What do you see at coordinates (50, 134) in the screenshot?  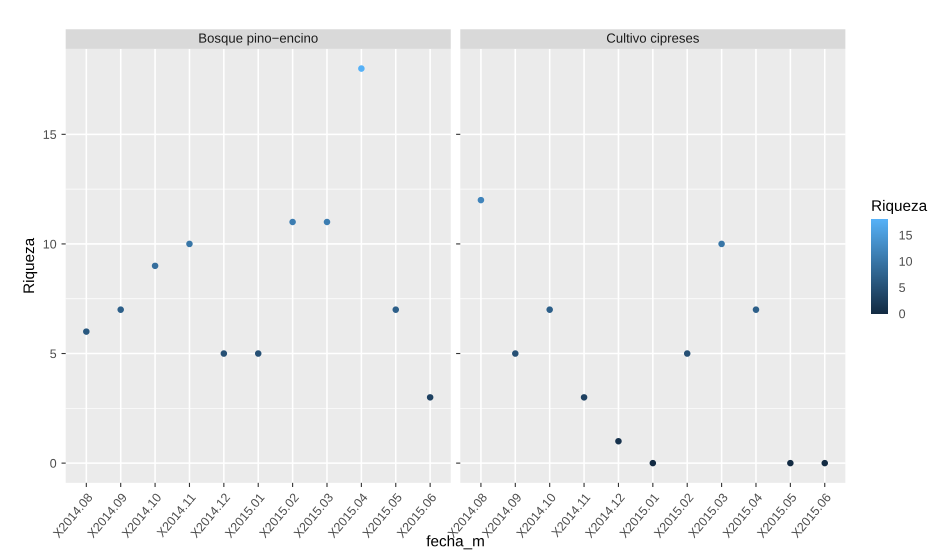 I see `y-tick-label: 15` at bounding box center [50, 134].